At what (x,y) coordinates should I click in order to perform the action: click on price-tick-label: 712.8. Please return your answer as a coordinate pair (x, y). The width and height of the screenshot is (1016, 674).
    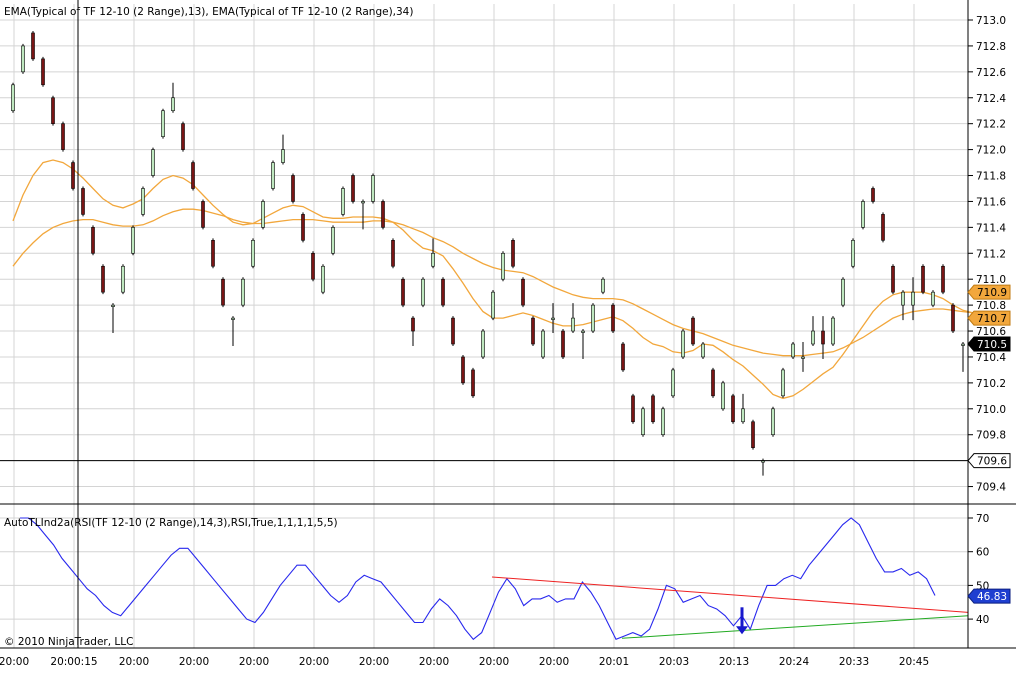
    Looking at the image, I should click on (991, 47).